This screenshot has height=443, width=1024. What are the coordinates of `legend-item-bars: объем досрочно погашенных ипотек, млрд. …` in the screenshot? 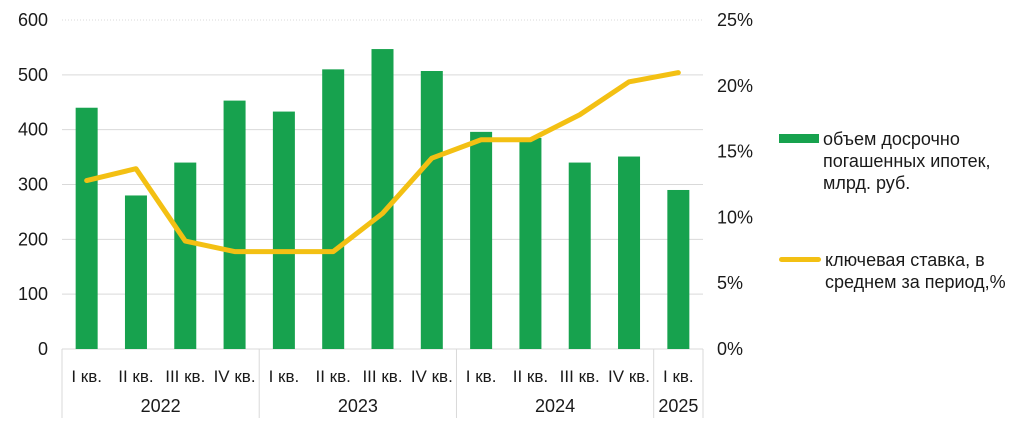 It's located at (885, 161).